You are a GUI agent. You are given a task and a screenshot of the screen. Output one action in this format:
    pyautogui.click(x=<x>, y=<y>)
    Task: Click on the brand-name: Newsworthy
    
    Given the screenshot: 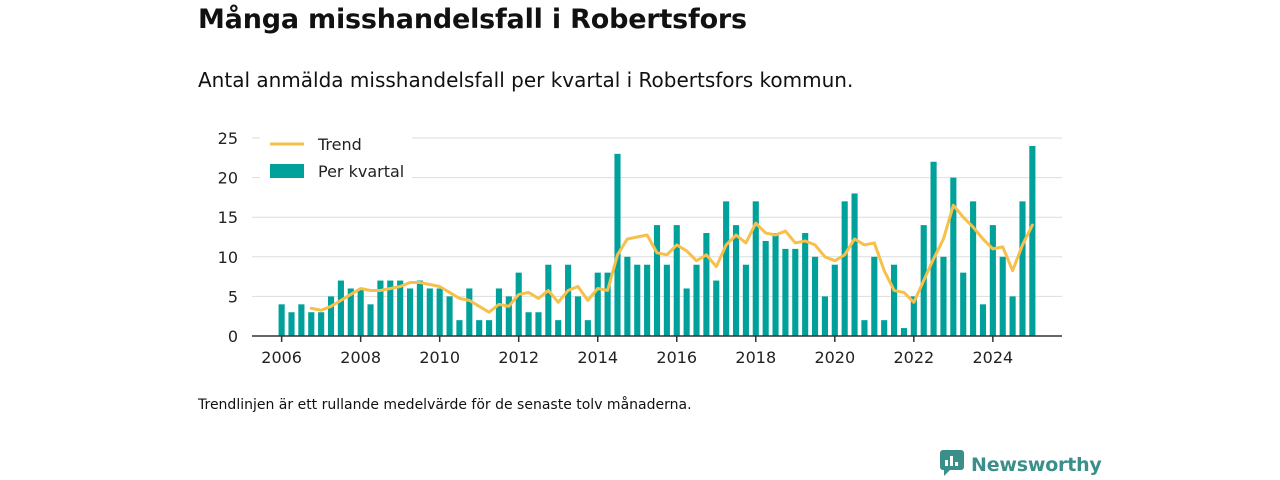 What is the action you would take?
    pyautogui.click(x=1036, y=465)
    